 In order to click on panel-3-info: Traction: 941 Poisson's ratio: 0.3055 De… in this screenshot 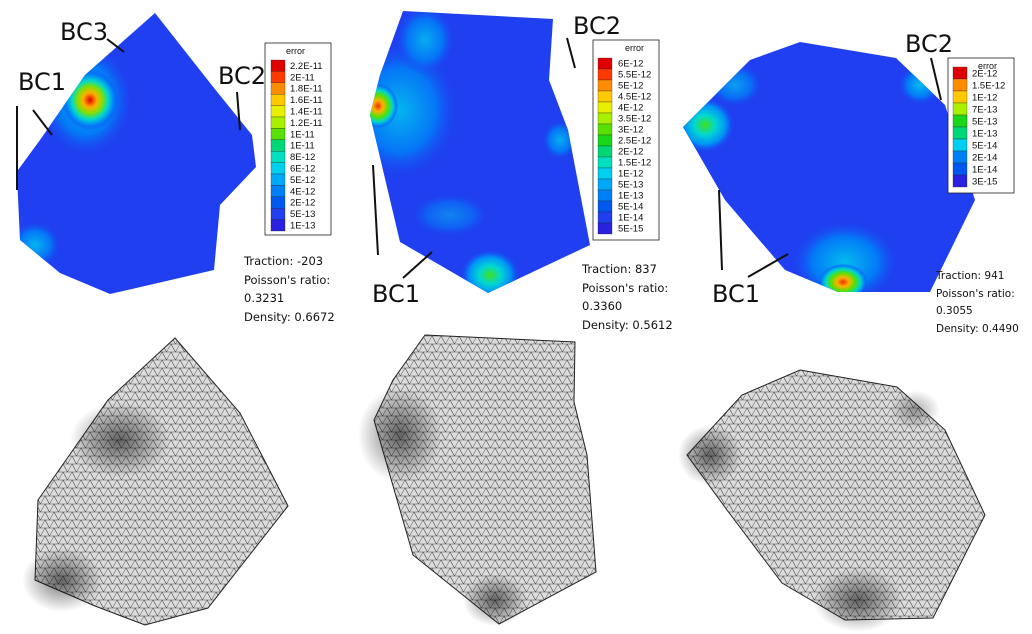, I will do `click(977, 303)`.